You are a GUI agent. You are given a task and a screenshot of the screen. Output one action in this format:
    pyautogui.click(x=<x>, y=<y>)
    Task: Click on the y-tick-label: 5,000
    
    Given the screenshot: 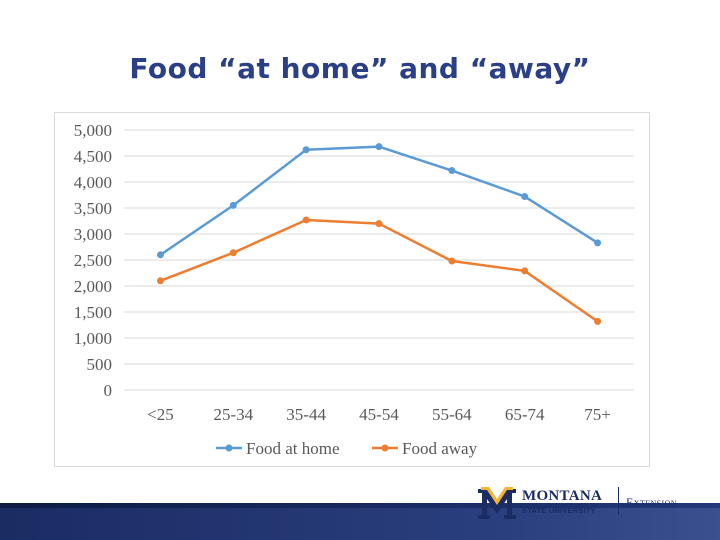 What is the action you would take?
    pyautogui.click(x=93, y=130)
    